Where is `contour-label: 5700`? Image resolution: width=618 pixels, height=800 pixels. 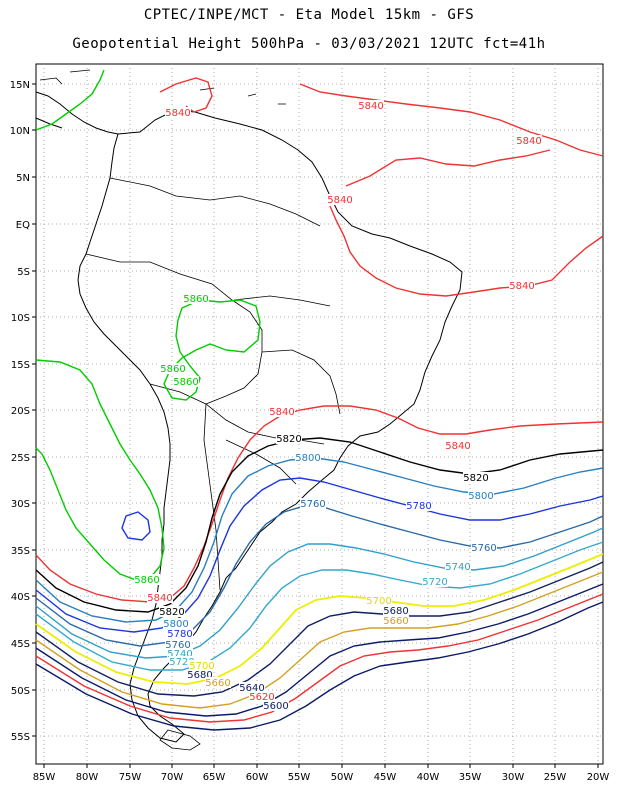 contour-label: 5700 is located at coordinates (201, 666).